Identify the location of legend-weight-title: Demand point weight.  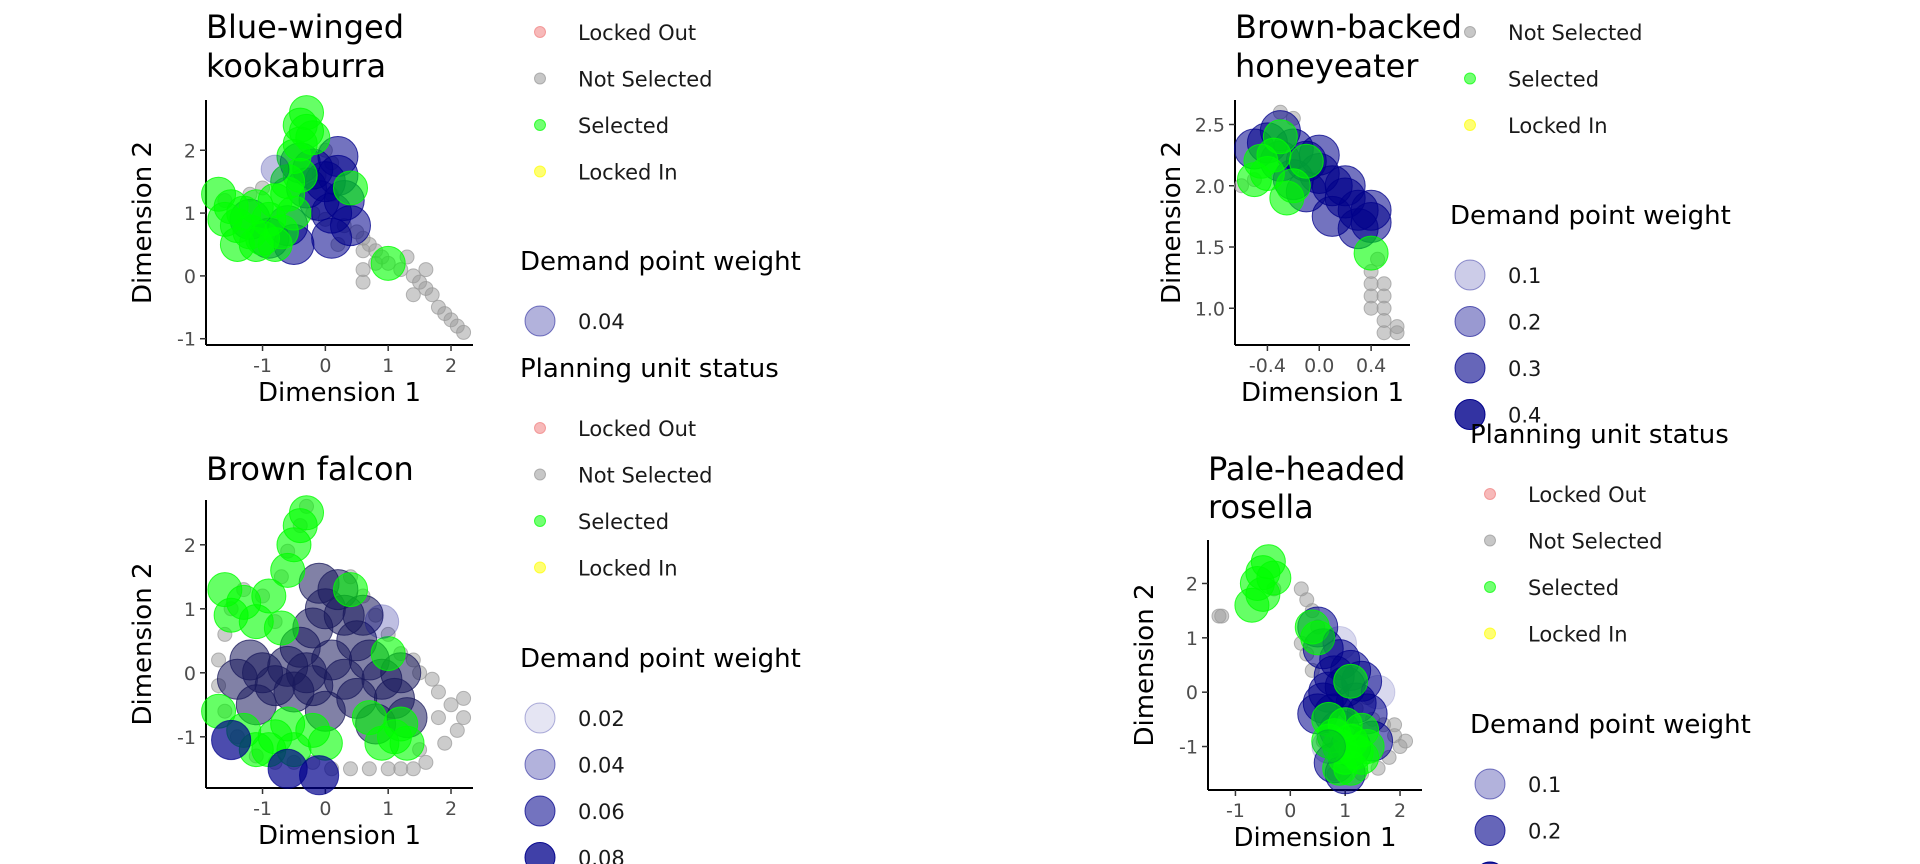
(660, 659).